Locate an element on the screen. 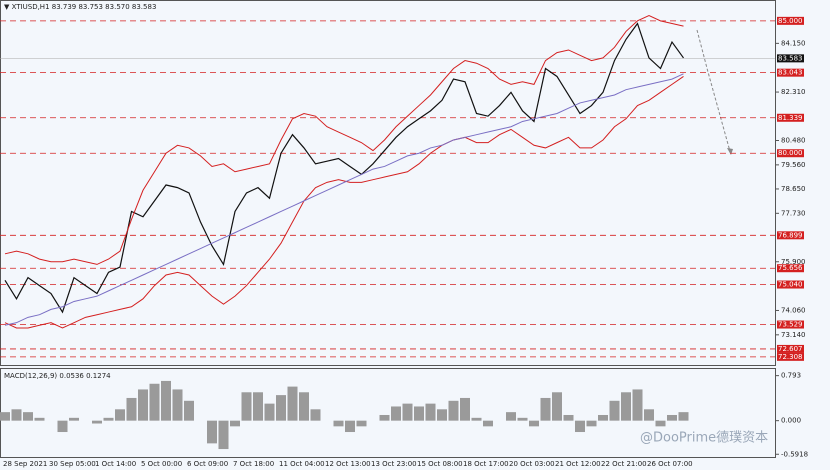 This screenshot has height=470, width=830. level-label: 72.308 is located at coordinates (790, 357).